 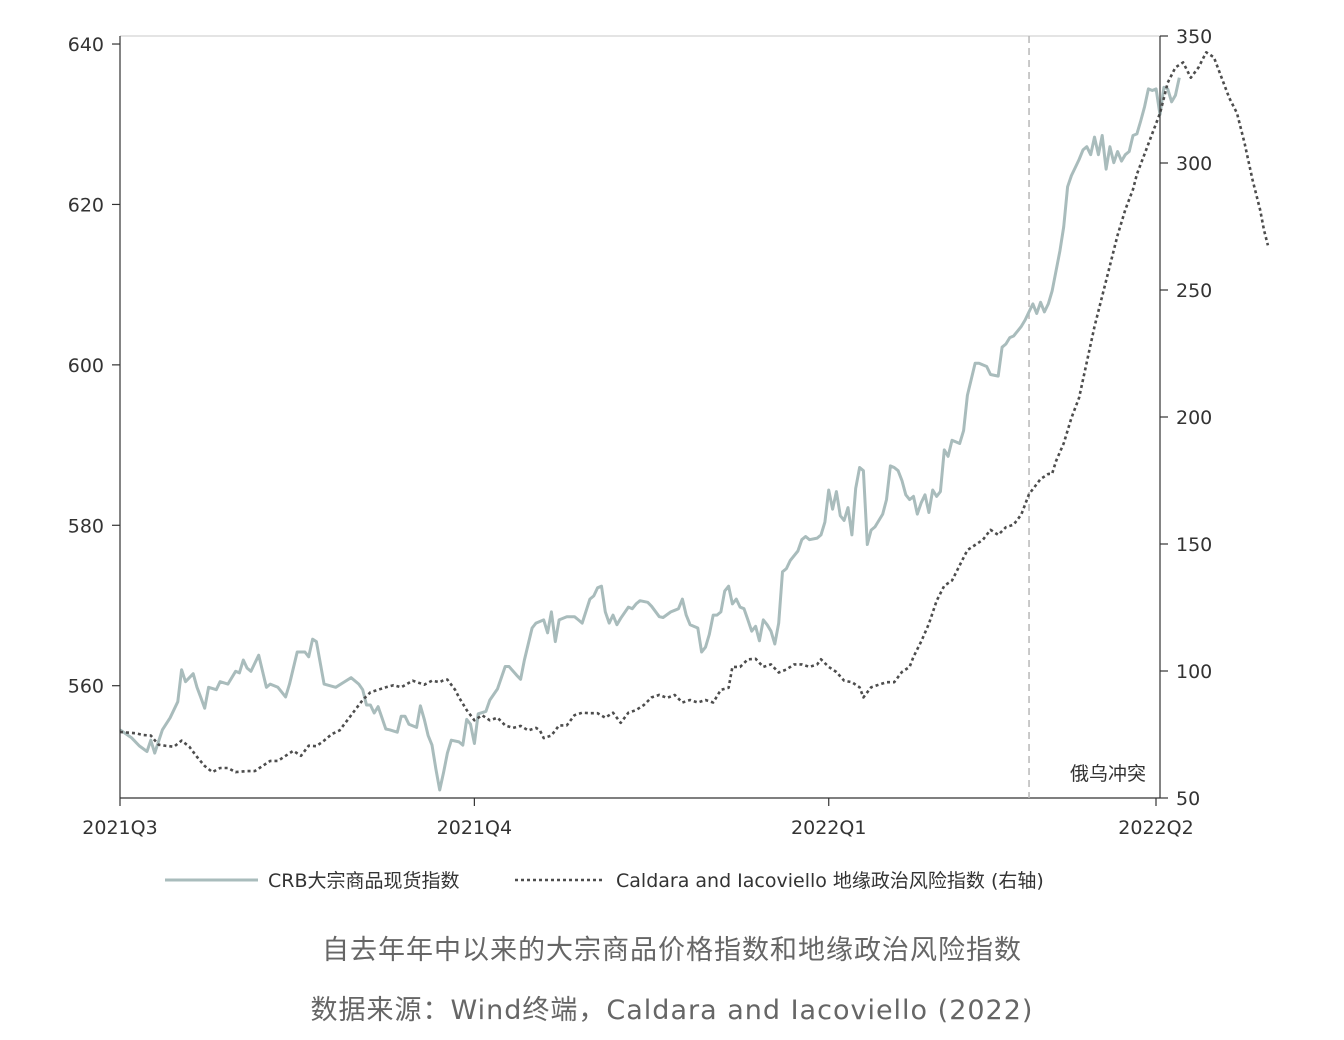 What do you see at coordinates (672, 950) in the screenshot?
I see `figure-caption: 自去年年中以来的大宗商品价格指数和地缘政治风险指数` at bounding box center [672, 950].